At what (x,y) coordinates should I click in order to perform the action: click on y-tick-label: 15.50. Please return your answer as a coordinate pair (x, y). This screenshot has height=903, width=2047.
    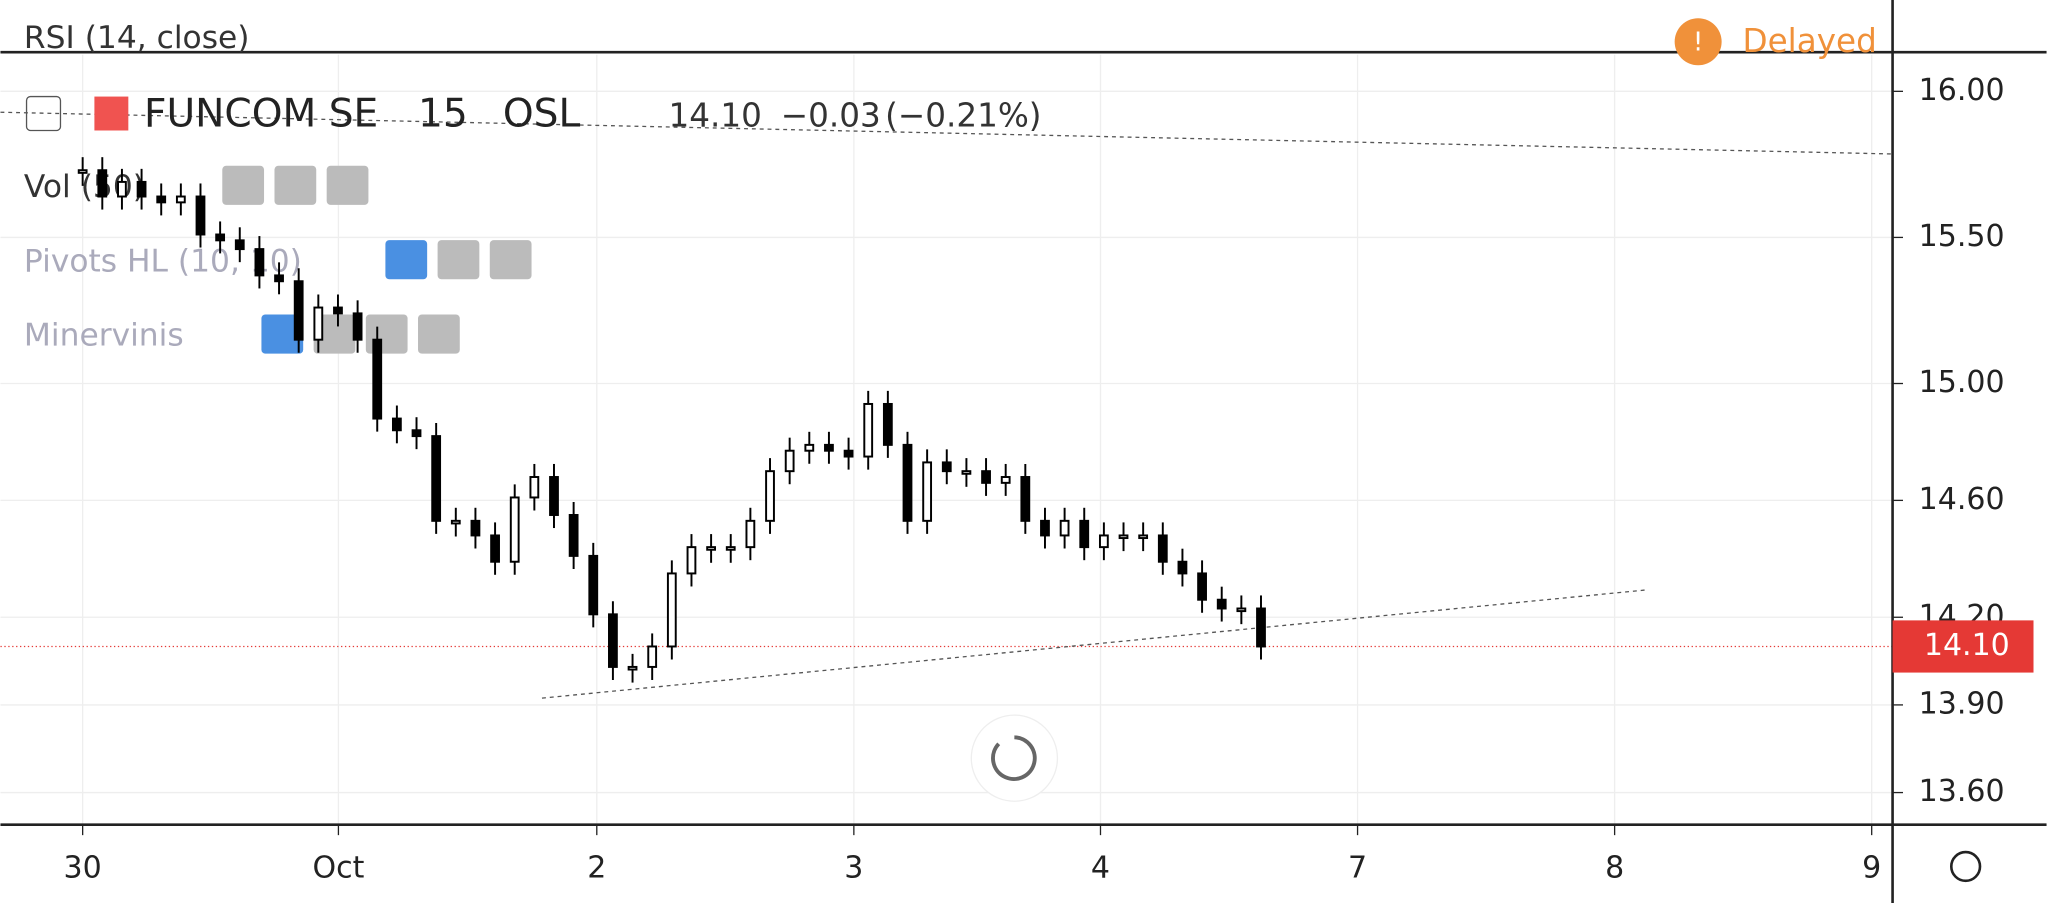
    Looking at the image, I should click on (1962, 236).